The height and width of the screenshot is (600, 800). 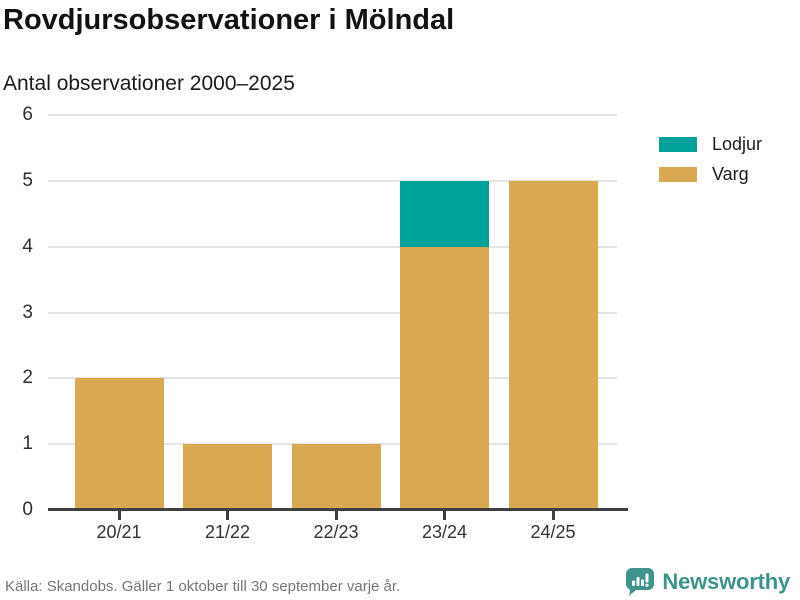 I want to click on y-tick-label: 2, so click(x=27, y=378).